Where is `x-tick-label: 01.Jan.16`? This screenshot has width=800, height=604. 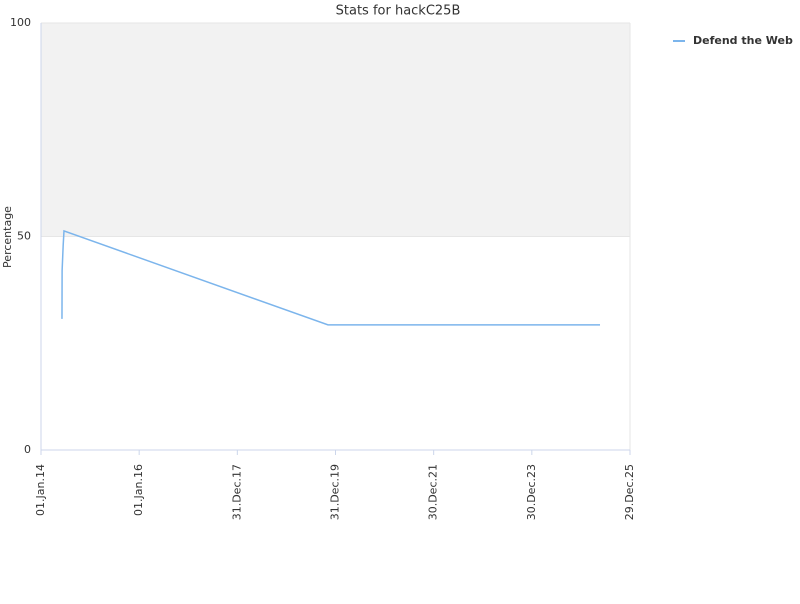
x-tick-label: 01.Jan.16 is located at coordinates (138, 490).